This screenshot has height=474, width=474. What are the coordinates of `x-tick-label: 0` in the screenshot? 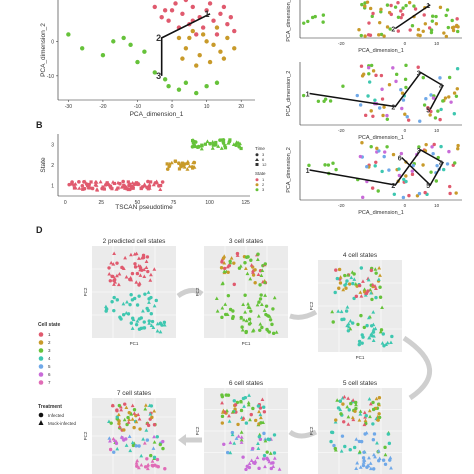 It's located at (172, 107).